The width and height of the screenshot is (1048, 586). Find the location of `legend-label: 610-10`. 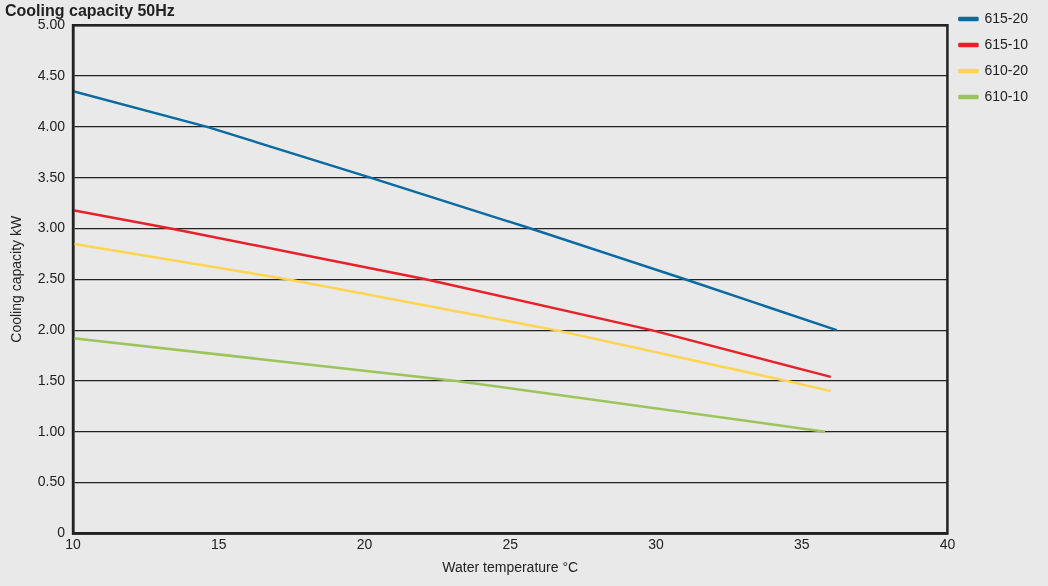

legend-label: 610-10 is located at coordinates (1006, 95).